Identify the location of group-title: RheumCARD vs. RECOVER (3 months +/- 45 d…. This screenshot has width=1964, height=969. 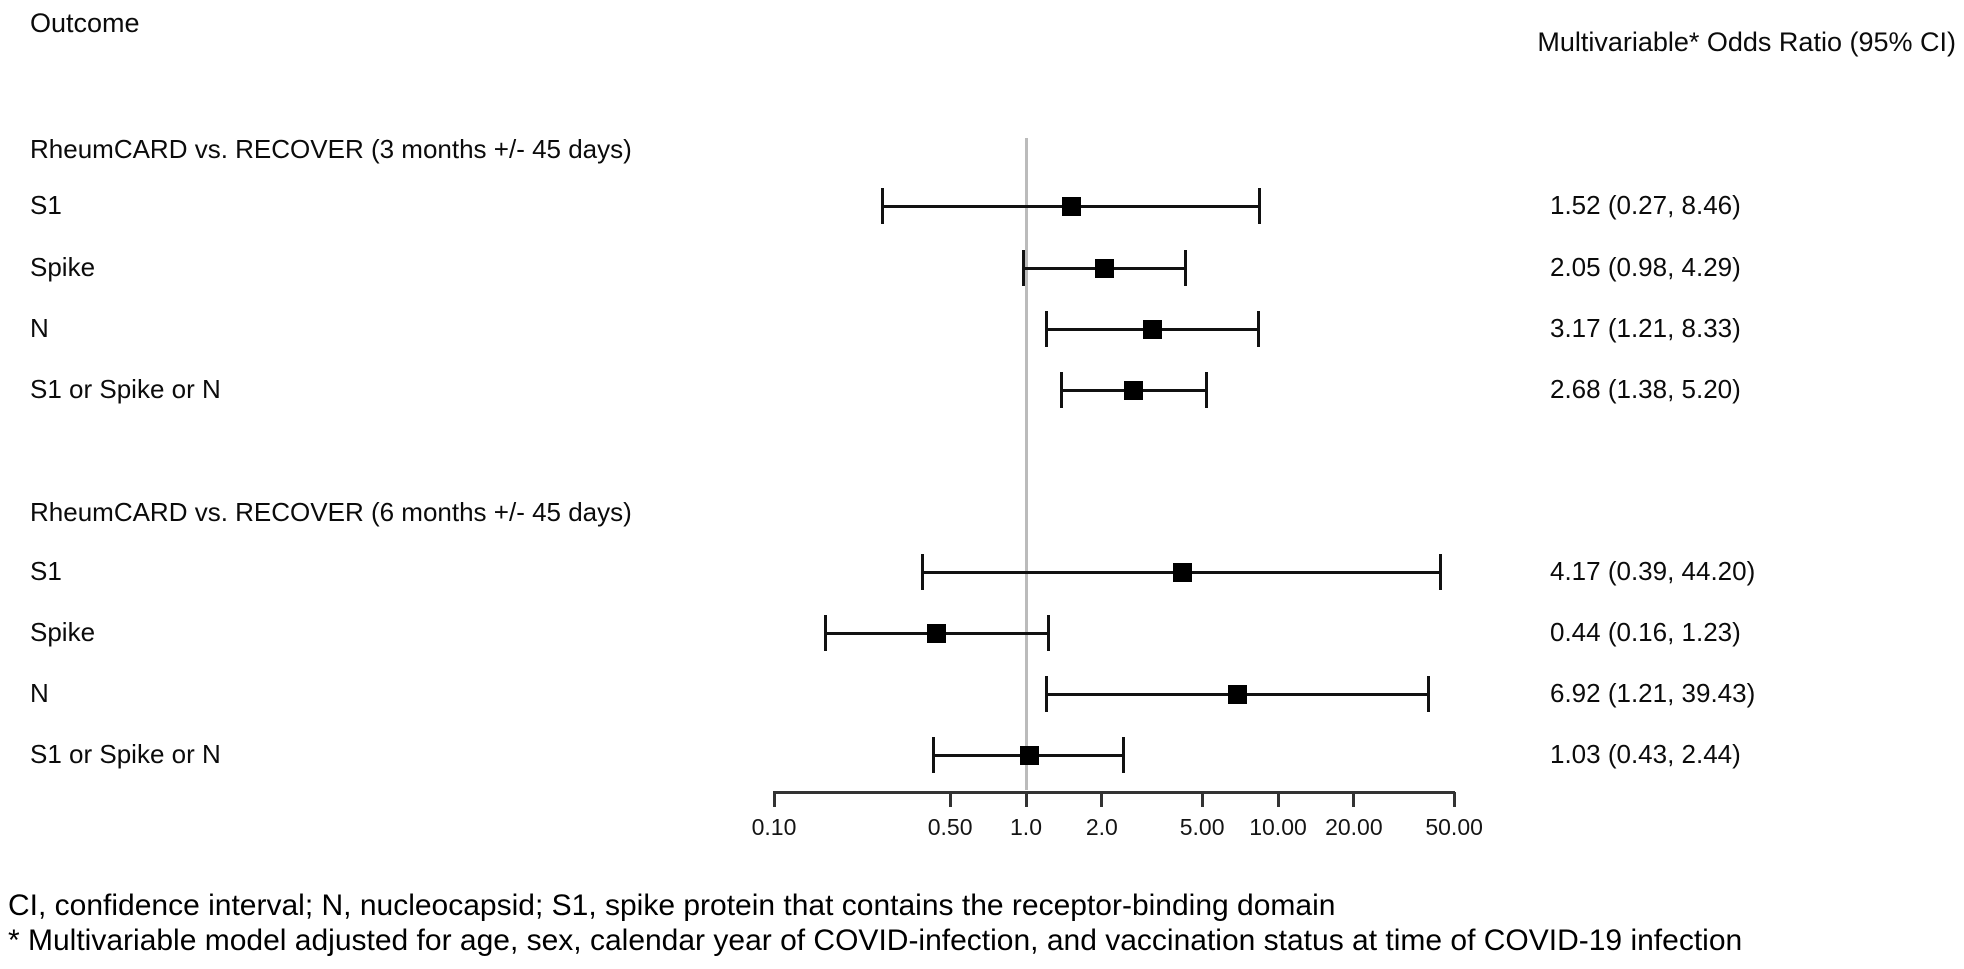
(331, 148).